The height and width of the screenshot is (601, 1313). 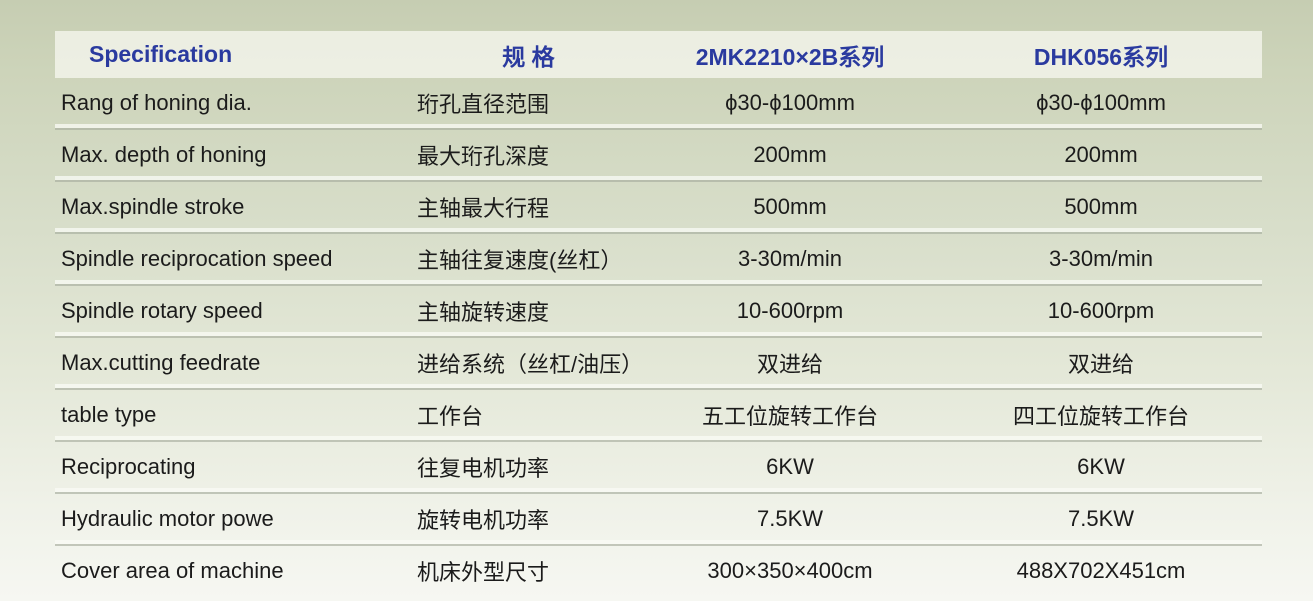 I want to click on series-2mk2210-value: 7.5KW, so click(x=790, y=518).